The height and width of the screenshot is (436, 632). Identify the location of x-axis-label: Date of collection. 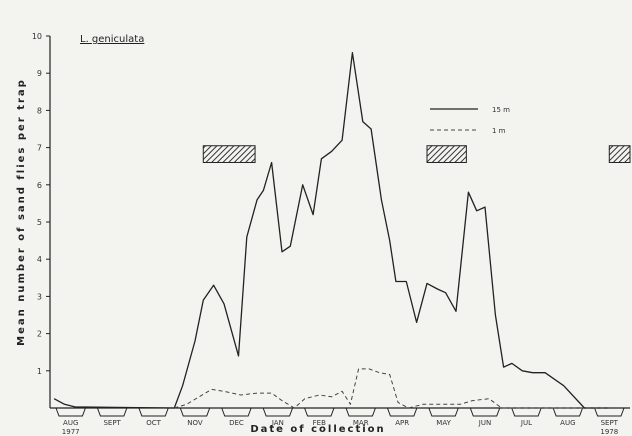
(317, 429).